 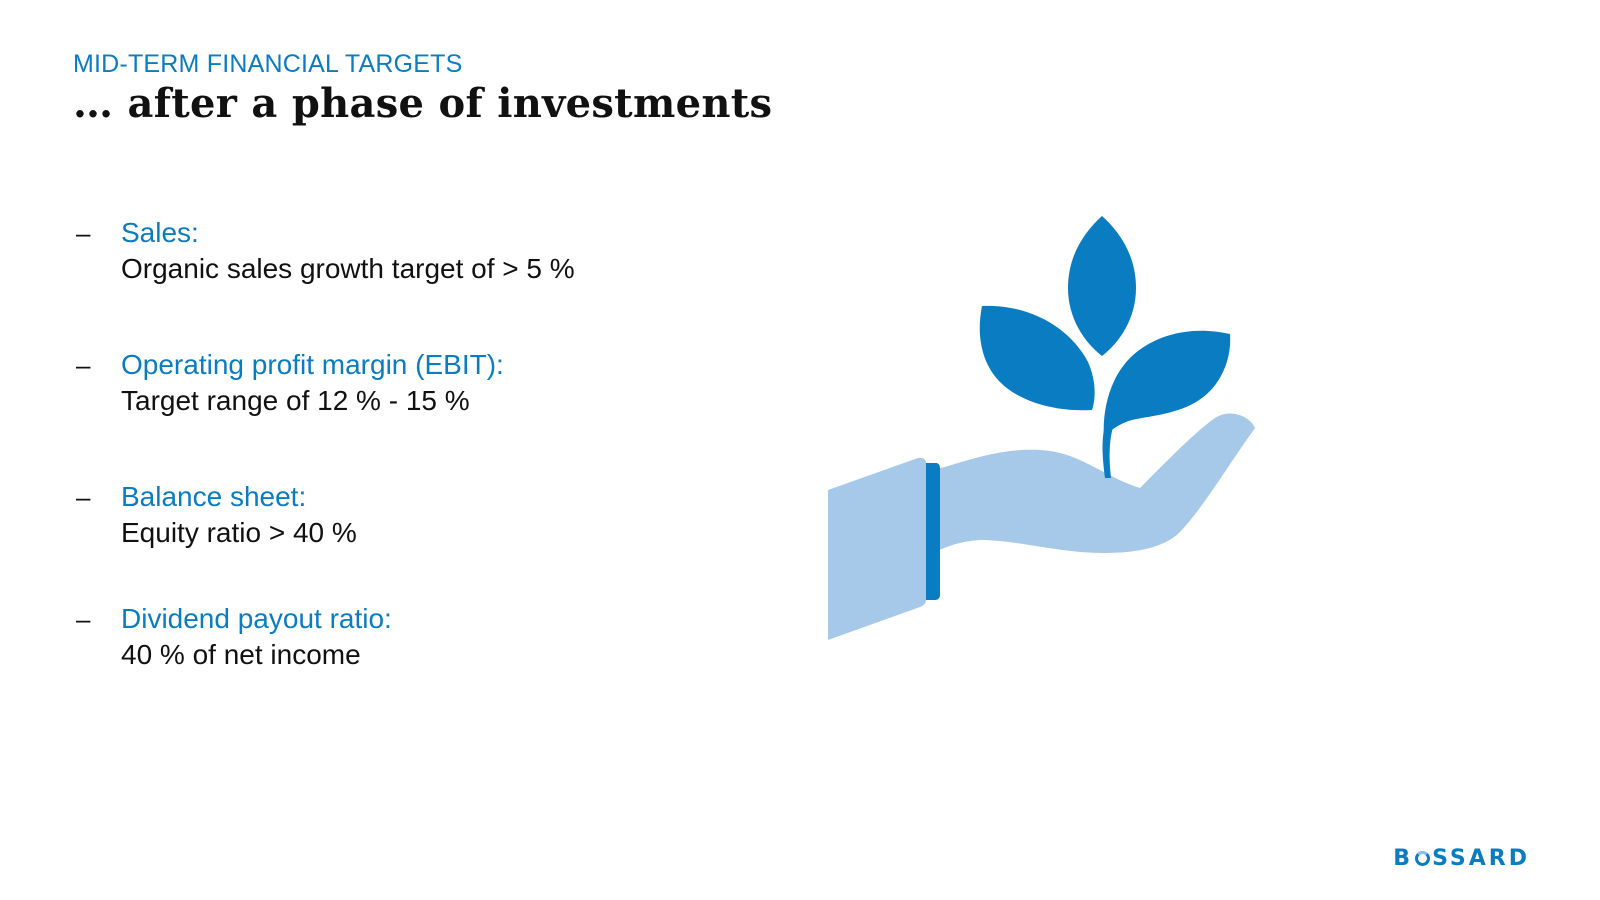 I want to click on hand-holding-plant-icon, so click(x=1040, y=430).